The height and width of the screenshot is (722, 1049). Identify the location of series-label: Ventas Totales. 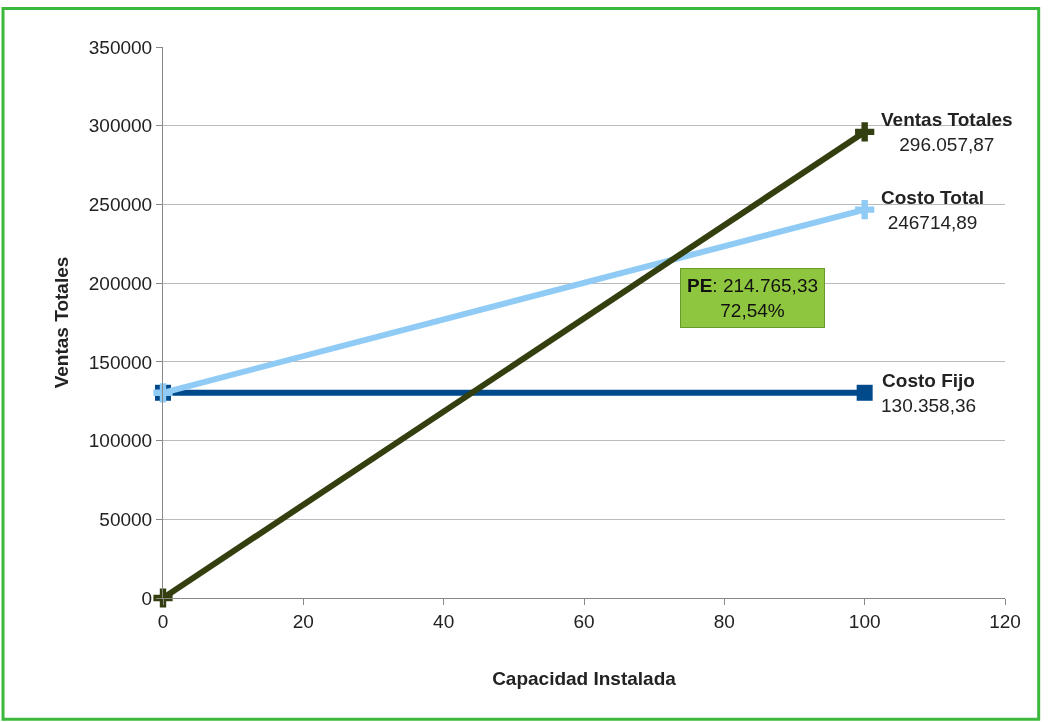
(947, 119).